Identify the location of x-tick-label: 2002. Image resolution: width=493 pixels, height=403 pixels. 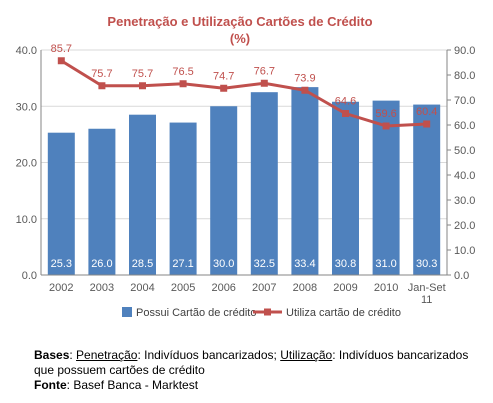
(61, 288).